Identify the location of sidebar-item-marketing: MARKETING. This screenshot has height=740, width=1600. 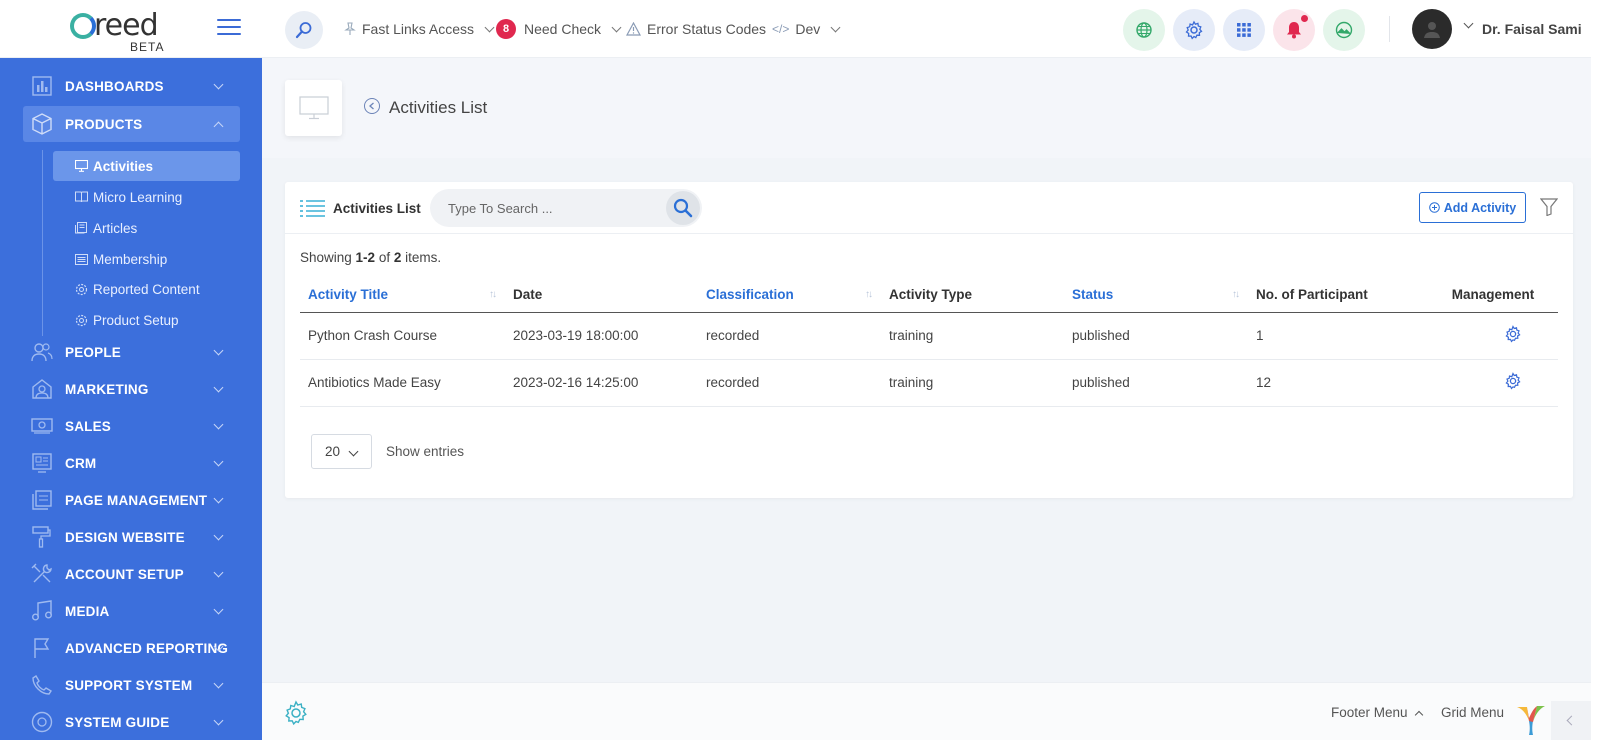
(131, 389).